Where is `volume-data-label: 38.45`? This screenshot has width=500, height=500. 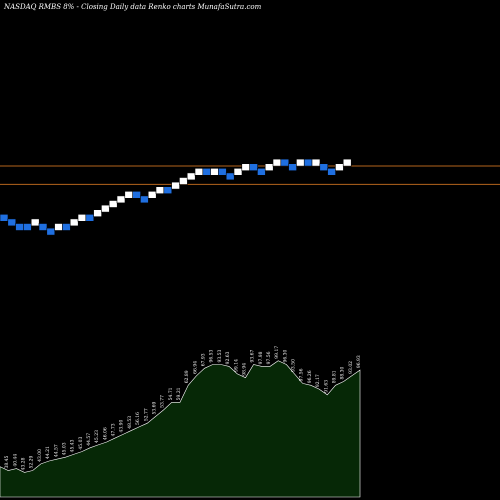
volume-data-label: 38.45 is located at coordinates (7, 461).